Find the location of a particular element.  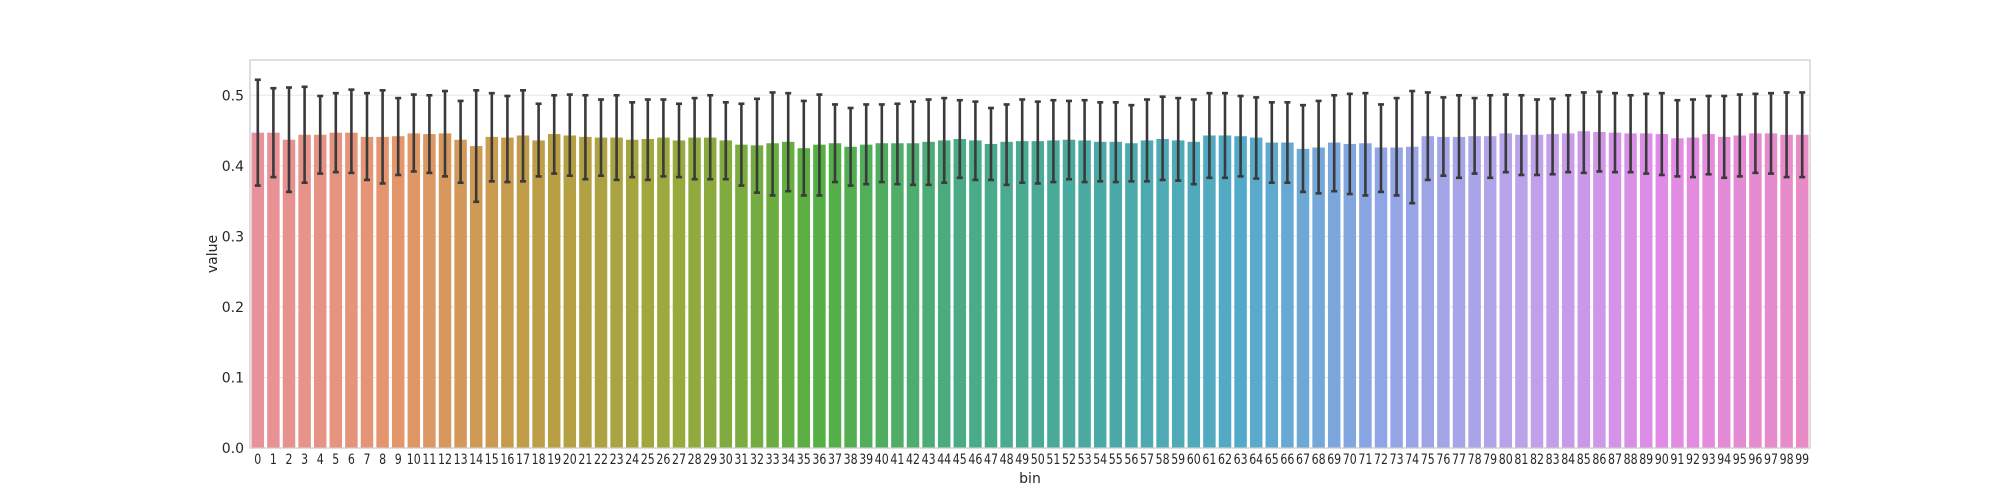

x-tick-label: 40 is located at coordinates (882, 460).